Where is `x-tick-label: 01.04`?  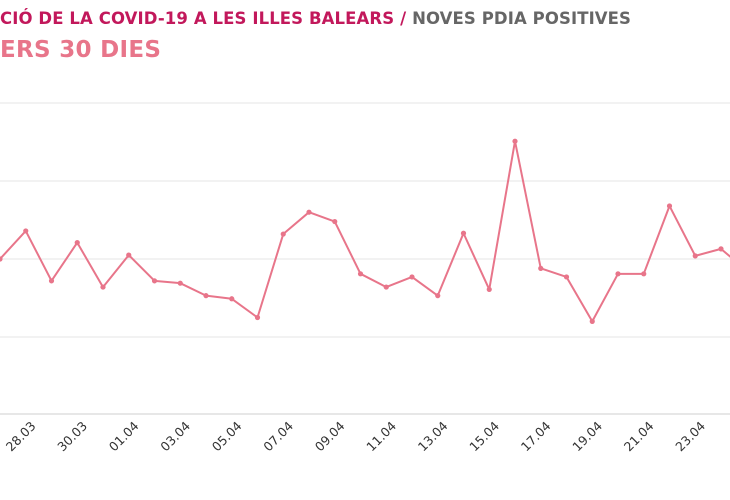 x-tick-label: 01.04 is located at coordinates (124, 436).